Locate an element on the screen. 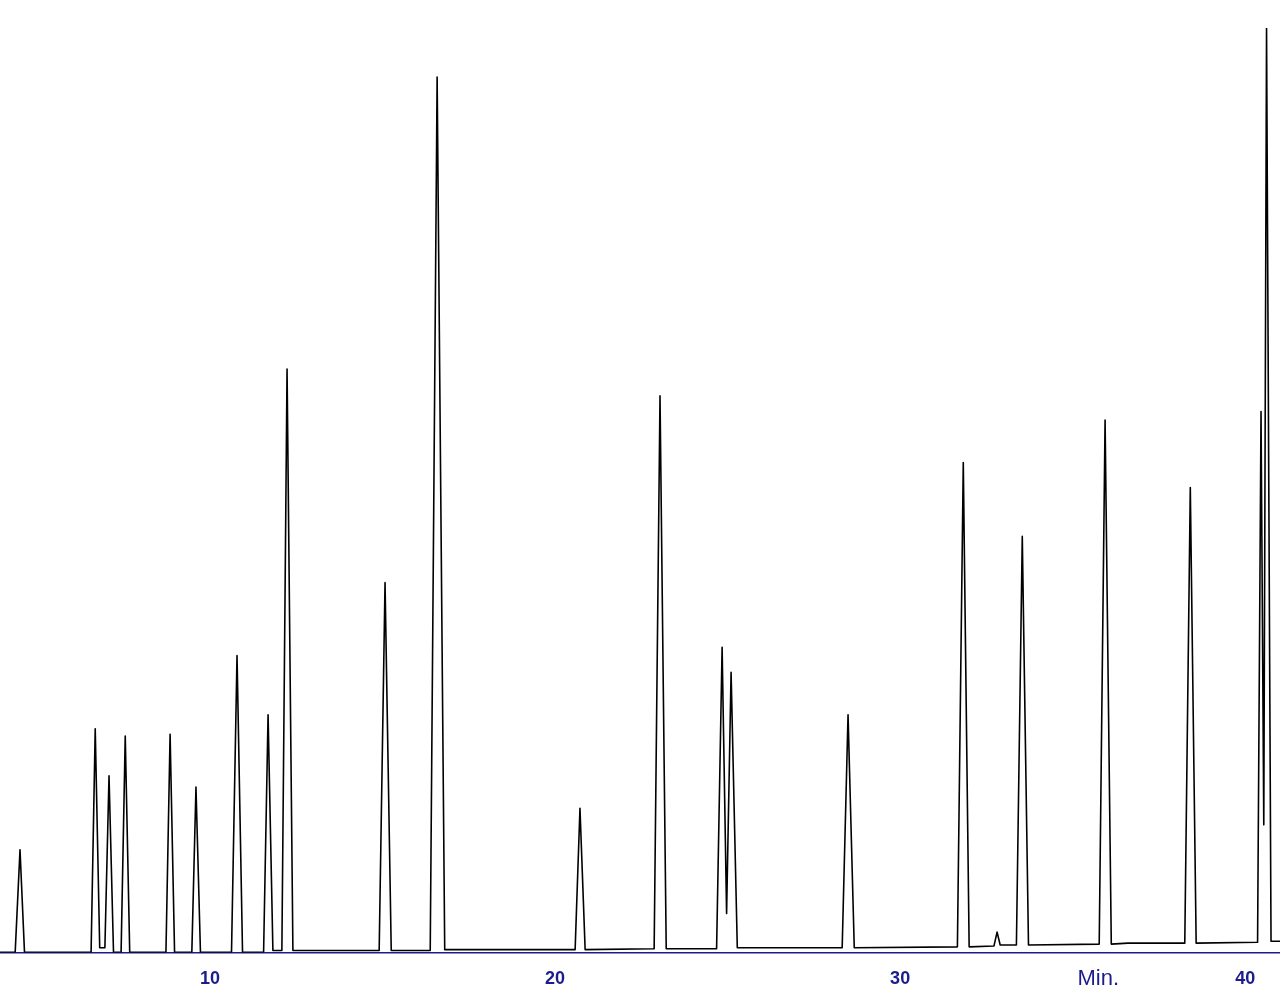 This screenshot has width=1280, height=1000. x-axis-title: Min. is located at coordinates (1098, 978).